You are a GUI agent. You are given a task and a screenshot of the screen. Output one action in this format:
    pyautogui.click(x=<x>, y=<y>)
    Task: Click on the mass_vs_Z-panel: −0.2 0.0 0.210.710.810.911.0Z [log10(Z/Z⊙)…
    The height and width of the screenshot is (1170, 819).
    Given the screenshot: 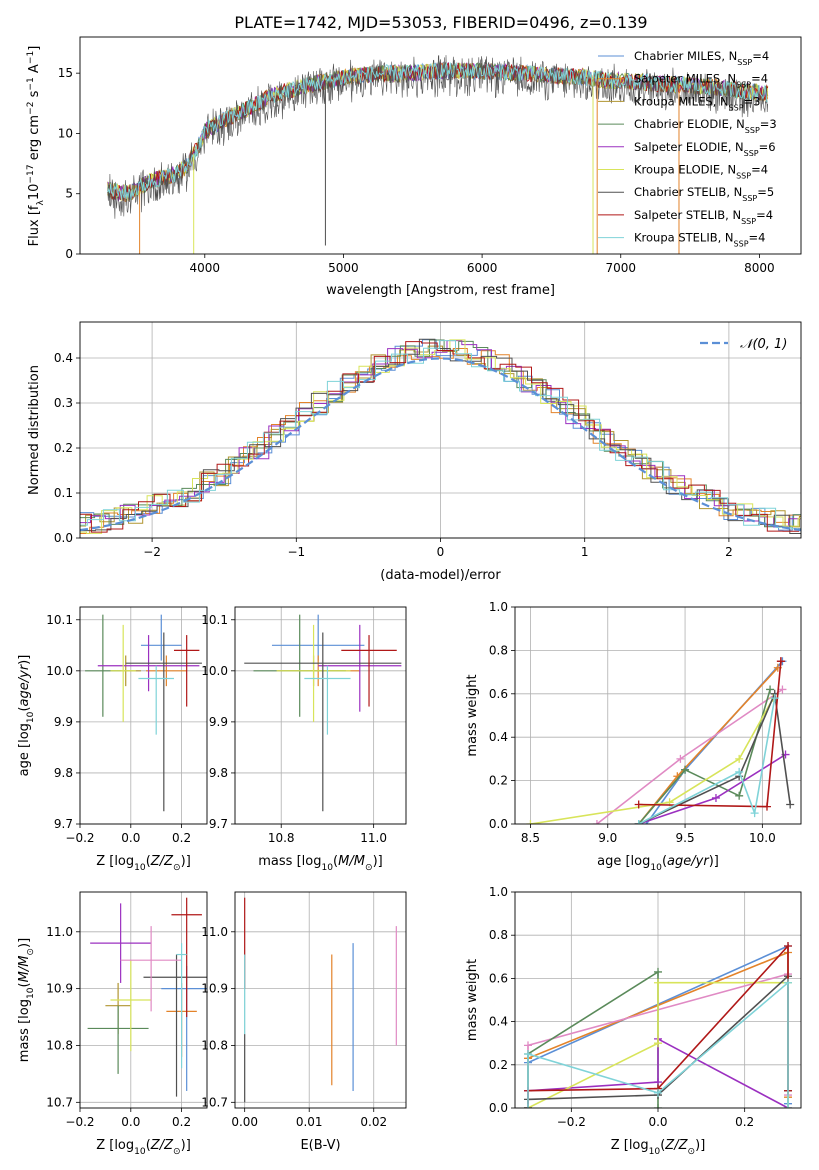 What is the action you would take?
    pyautogui.click(x=112, y=1024)
    